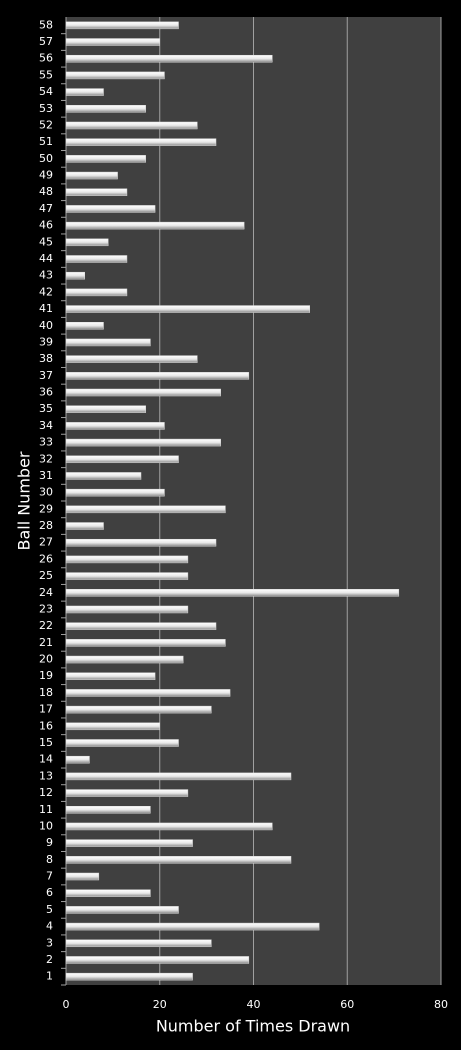 This screenshot has width=461, height=1050. What do you see at coordinates (46, 175) in the screenshot?
I see `y-tick-label: 49` at bounding box center [46, 175].